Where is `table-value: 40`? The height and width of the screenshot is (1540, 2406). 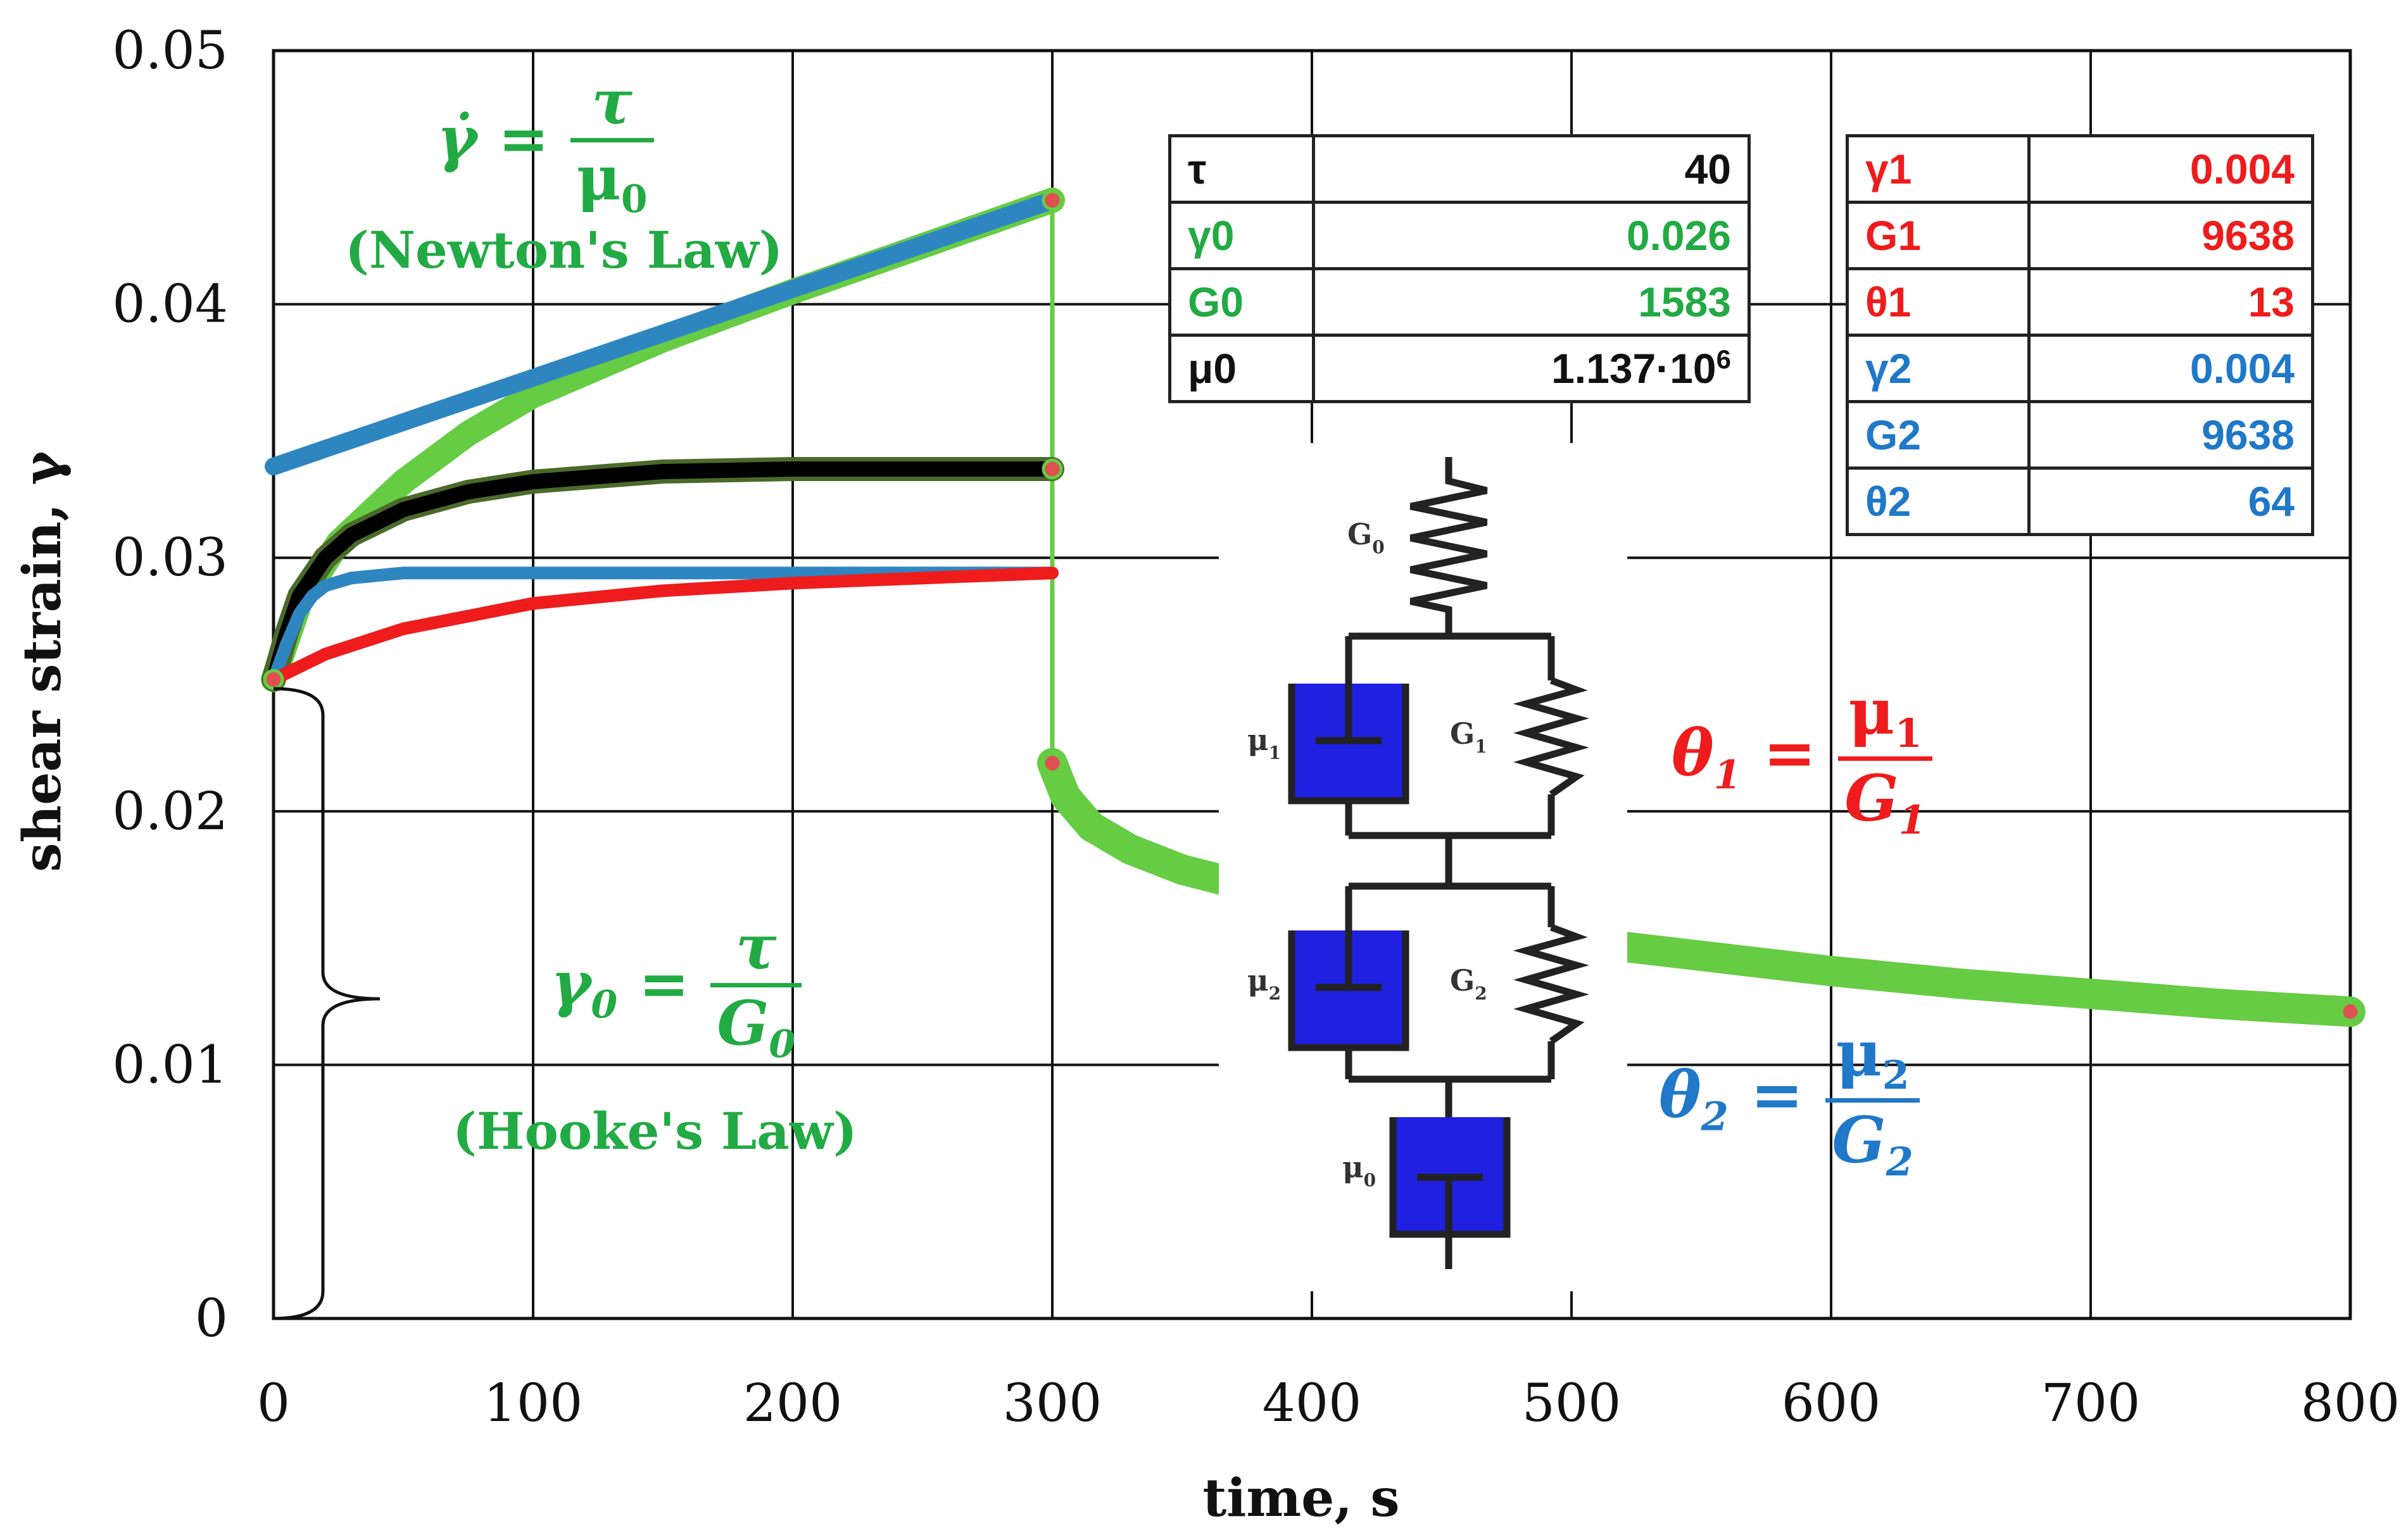
table-value: 40 is located at coordinates (1532, 169).